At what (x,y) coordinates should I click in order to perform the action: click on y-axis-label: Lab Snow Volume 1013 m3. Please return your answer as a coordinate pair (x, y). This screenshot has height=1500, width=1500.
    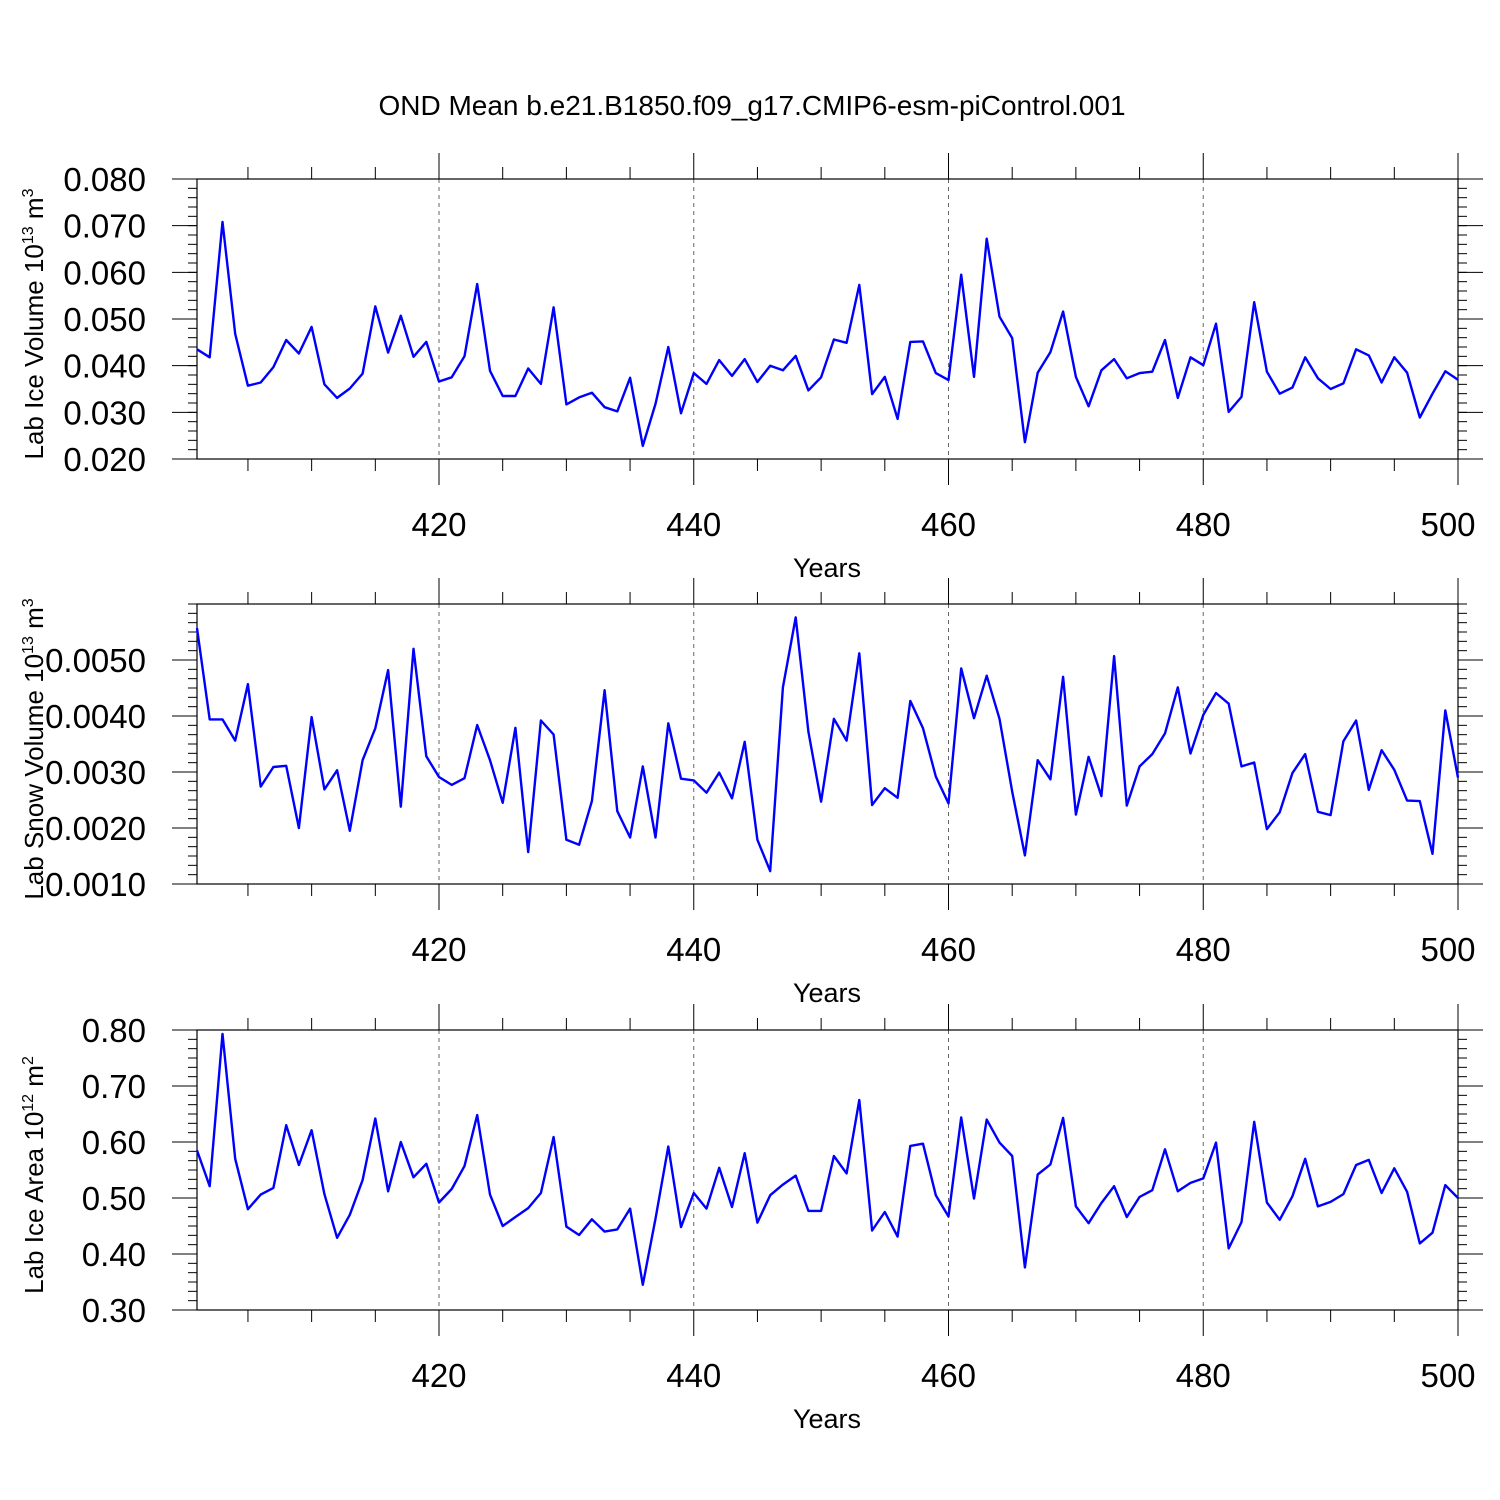
    Looking at the image, I should click on (34, 748).